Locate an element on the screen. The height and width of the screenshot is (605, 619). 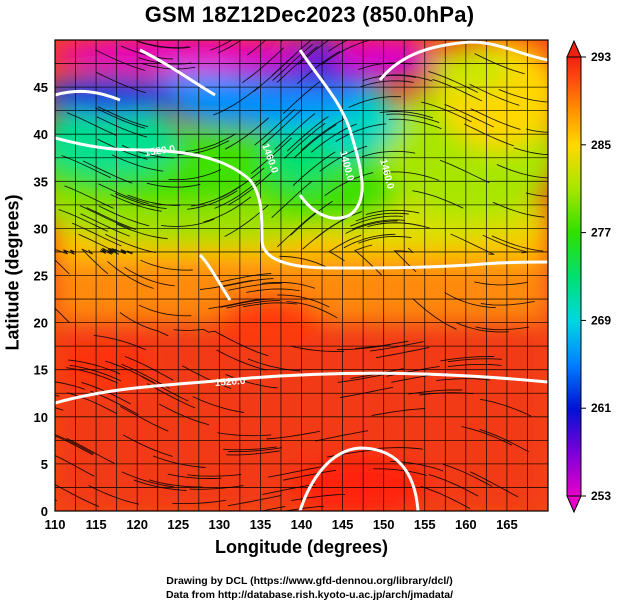
y-tick-label: 15 is located at coordinates (41, 370).